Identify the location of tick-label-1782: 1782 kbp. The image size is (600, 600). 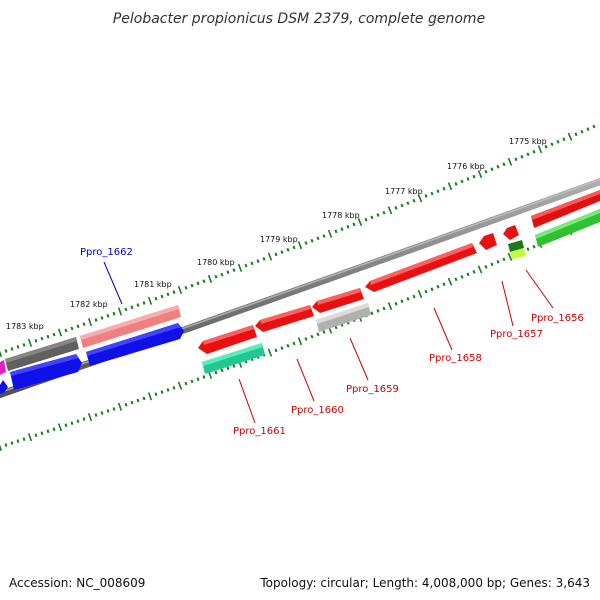
(89, 304).